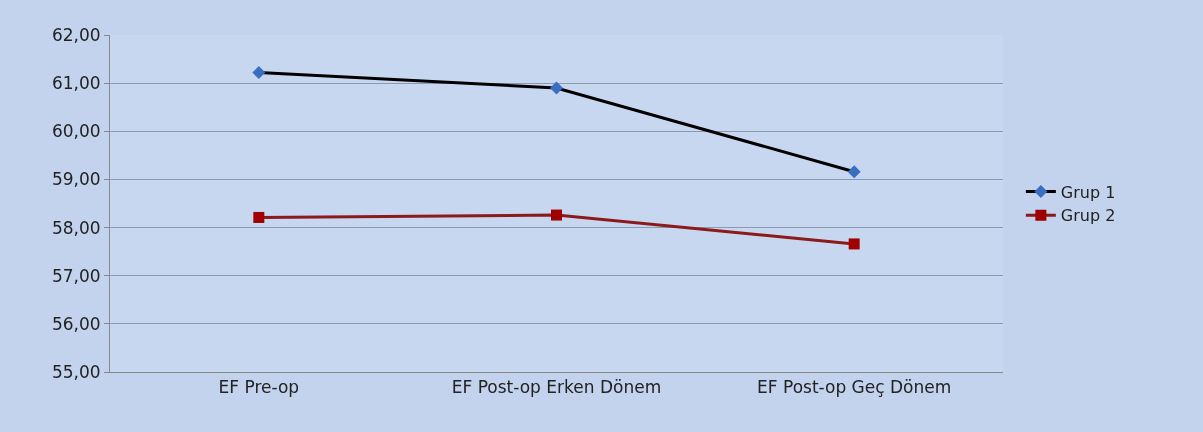  Describe the element at coordinates (76, 371) in the screenshot. I see `y-tick-label: 55,00` at that location.